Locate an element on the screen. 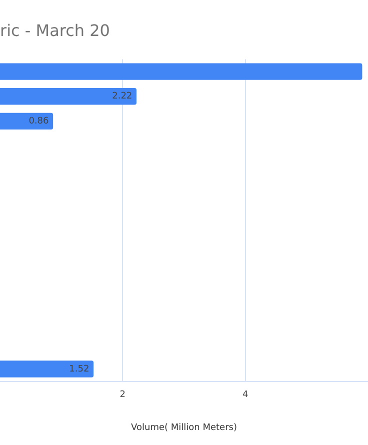 This screenshot has height=445, width=368. chart-title: ric - March 20 is located at coordinates (55, 30).